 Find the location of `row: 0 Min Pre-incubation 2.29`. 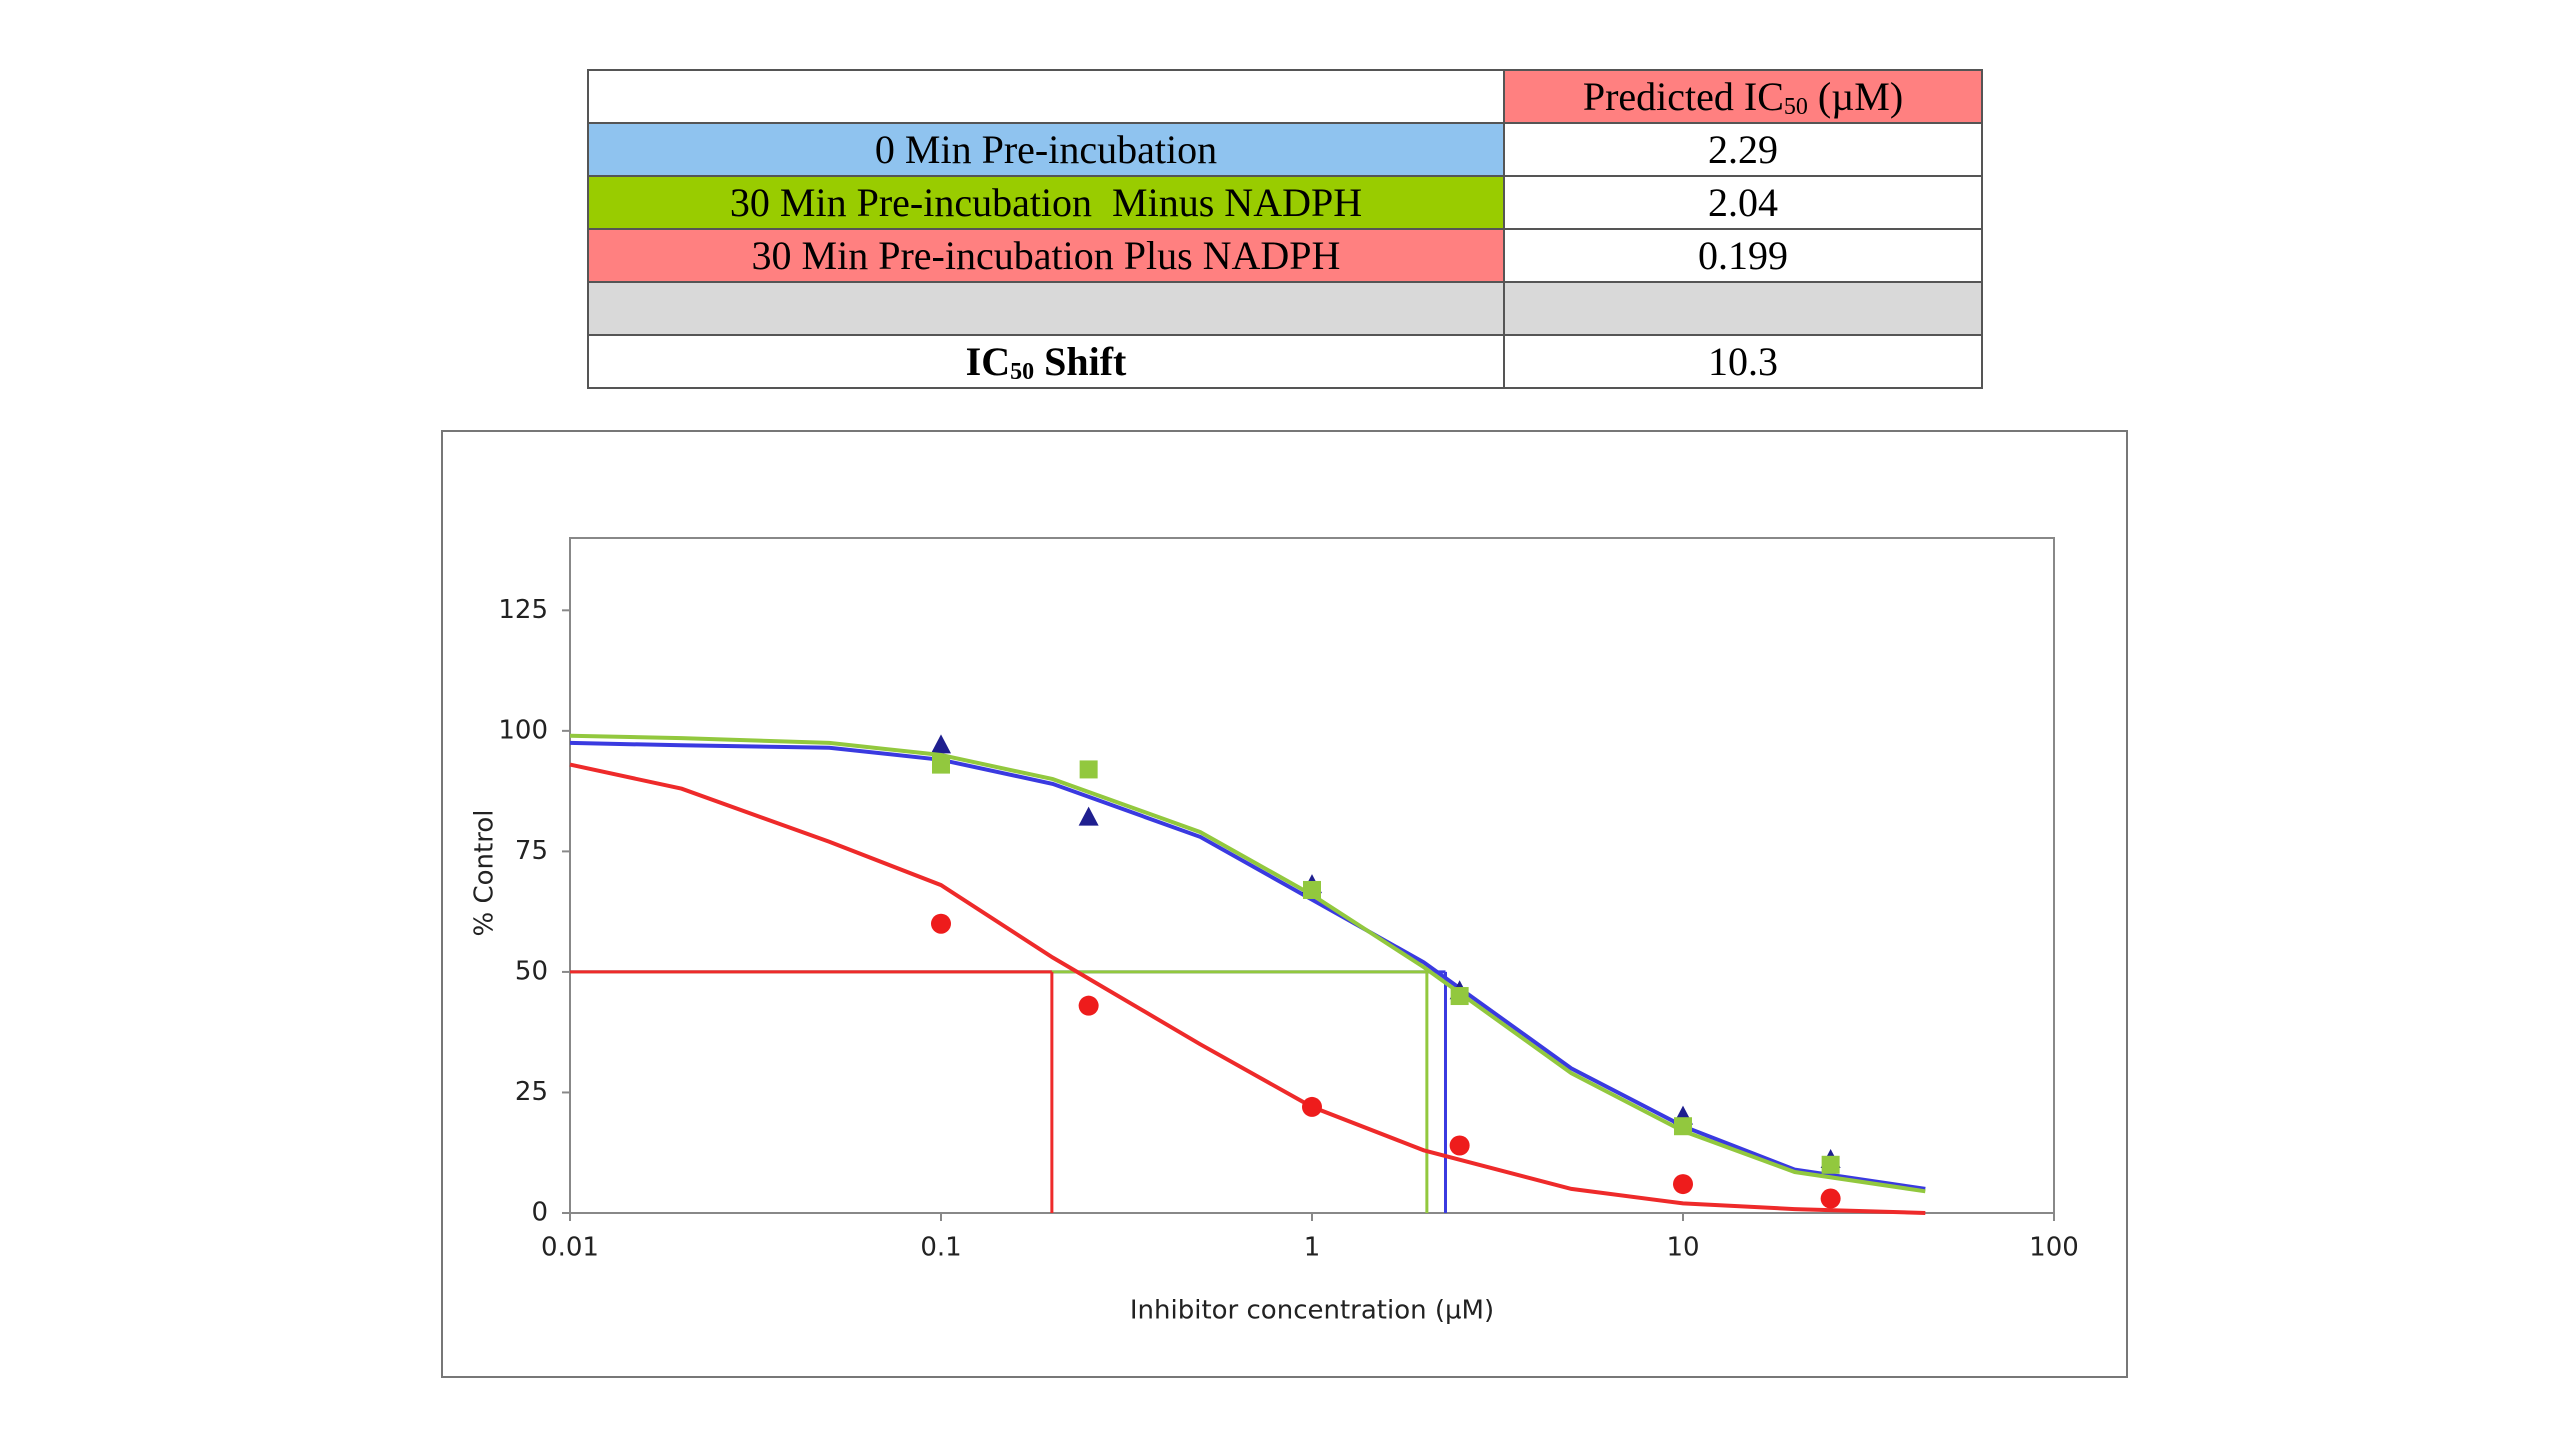

row: 0 Min Pre-incubation 2.29 is located at coordinates (1285, 149).